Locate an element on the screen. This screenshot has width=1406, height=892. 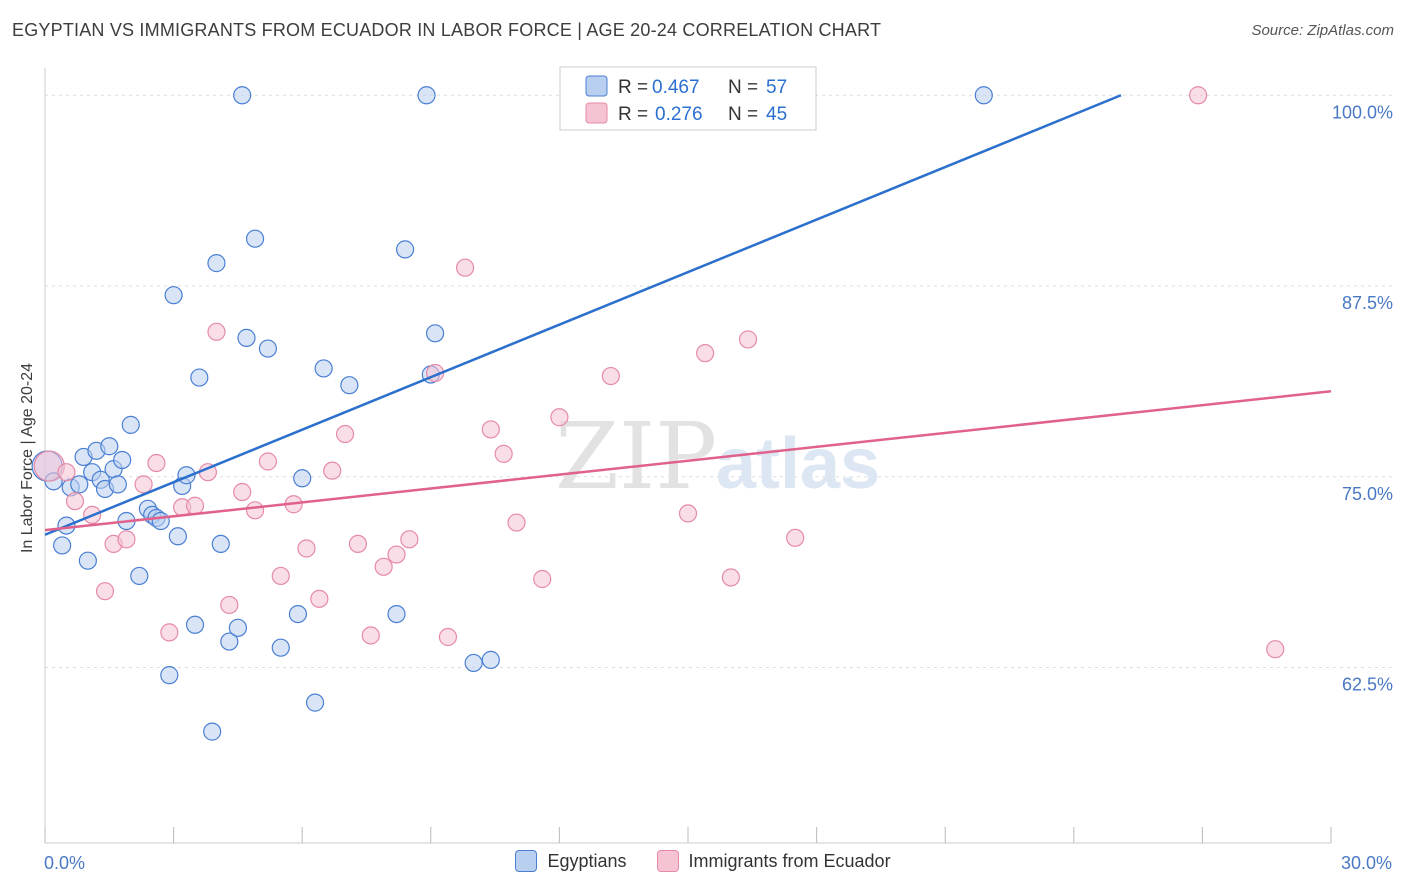
legend-item-egyptians: Egyptians is located at coordinates (571, 861).